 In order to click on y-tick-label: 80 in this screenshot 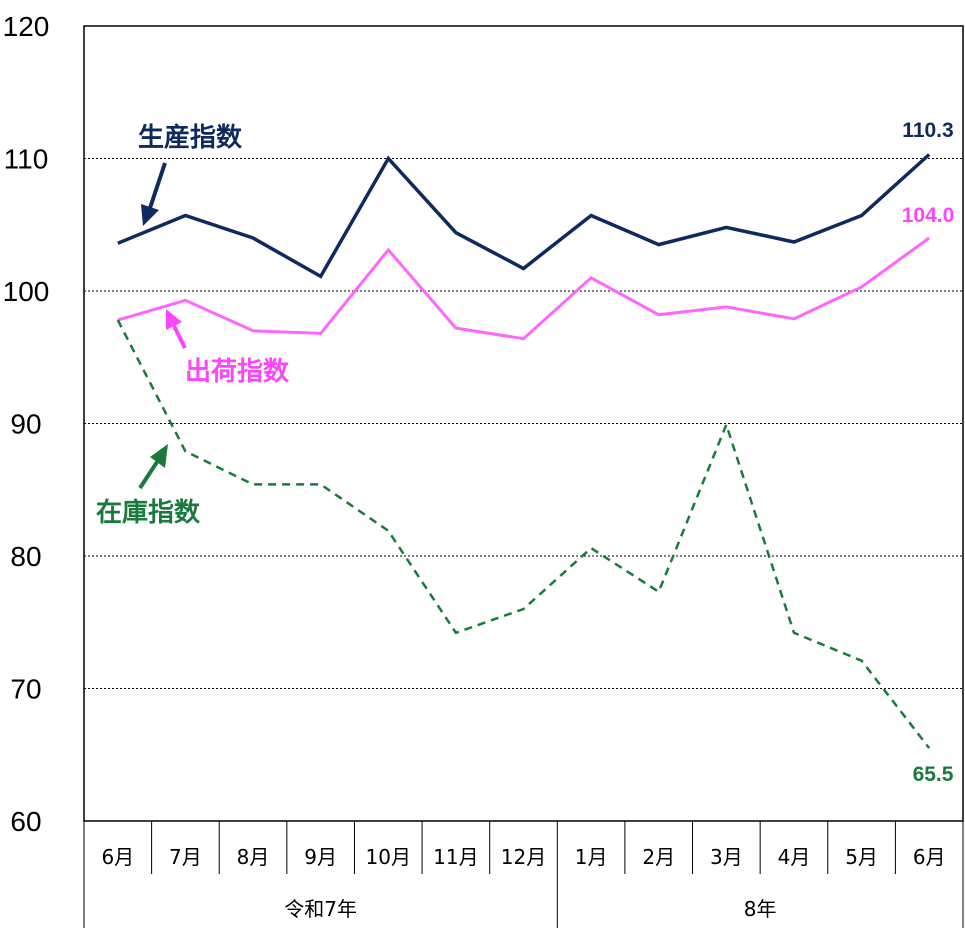, I will do `click(25, 556)`.